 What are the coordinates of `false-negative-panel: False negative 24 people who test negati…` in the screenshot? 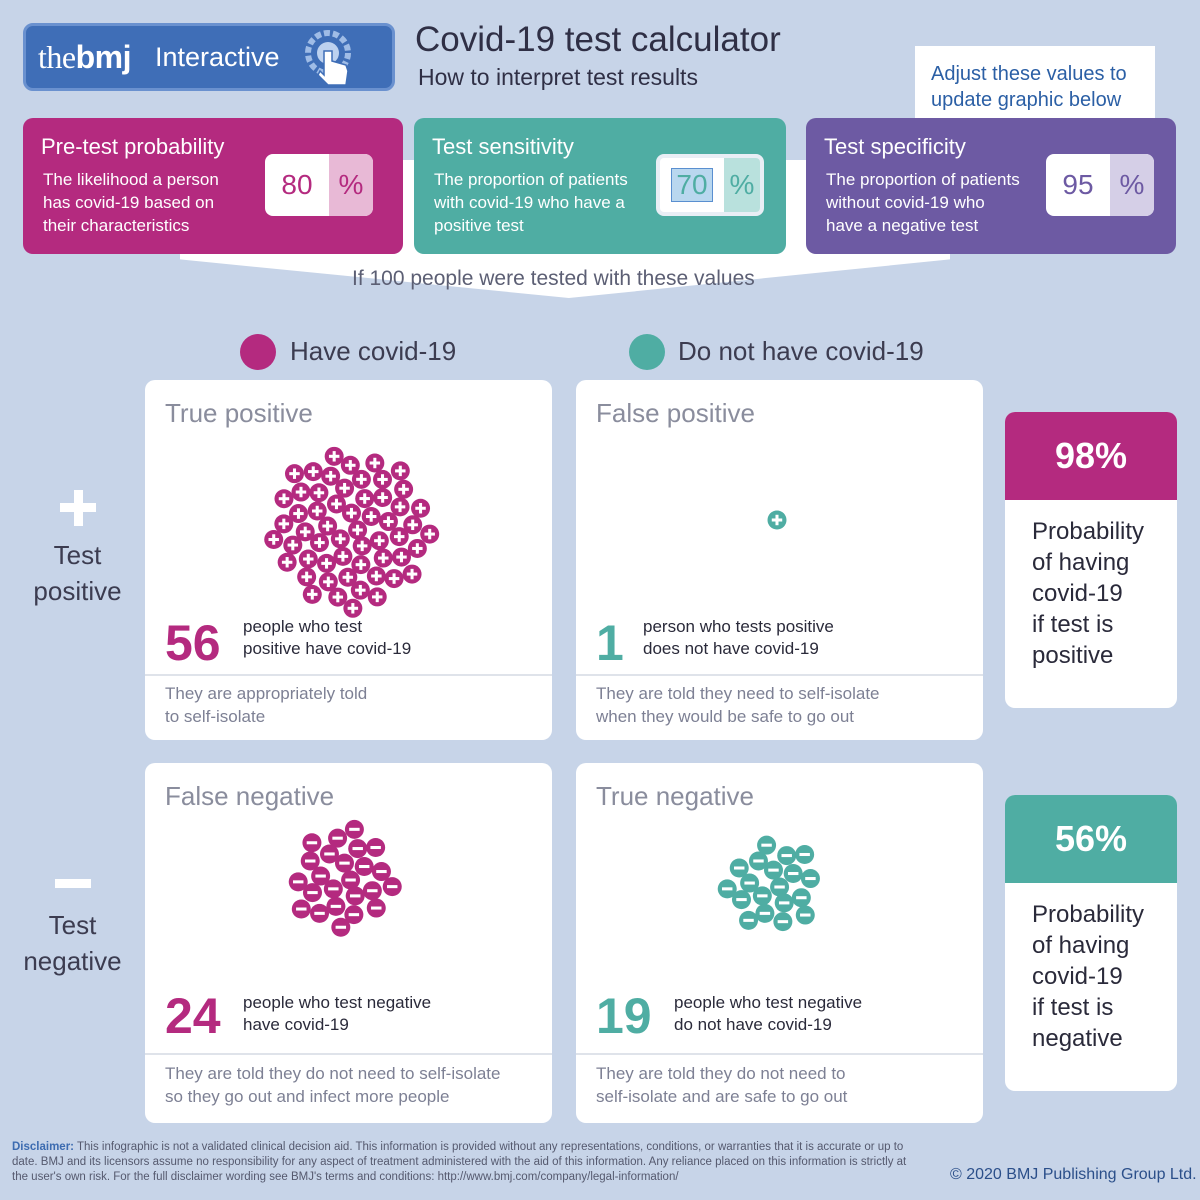 It's located at (348, 943).